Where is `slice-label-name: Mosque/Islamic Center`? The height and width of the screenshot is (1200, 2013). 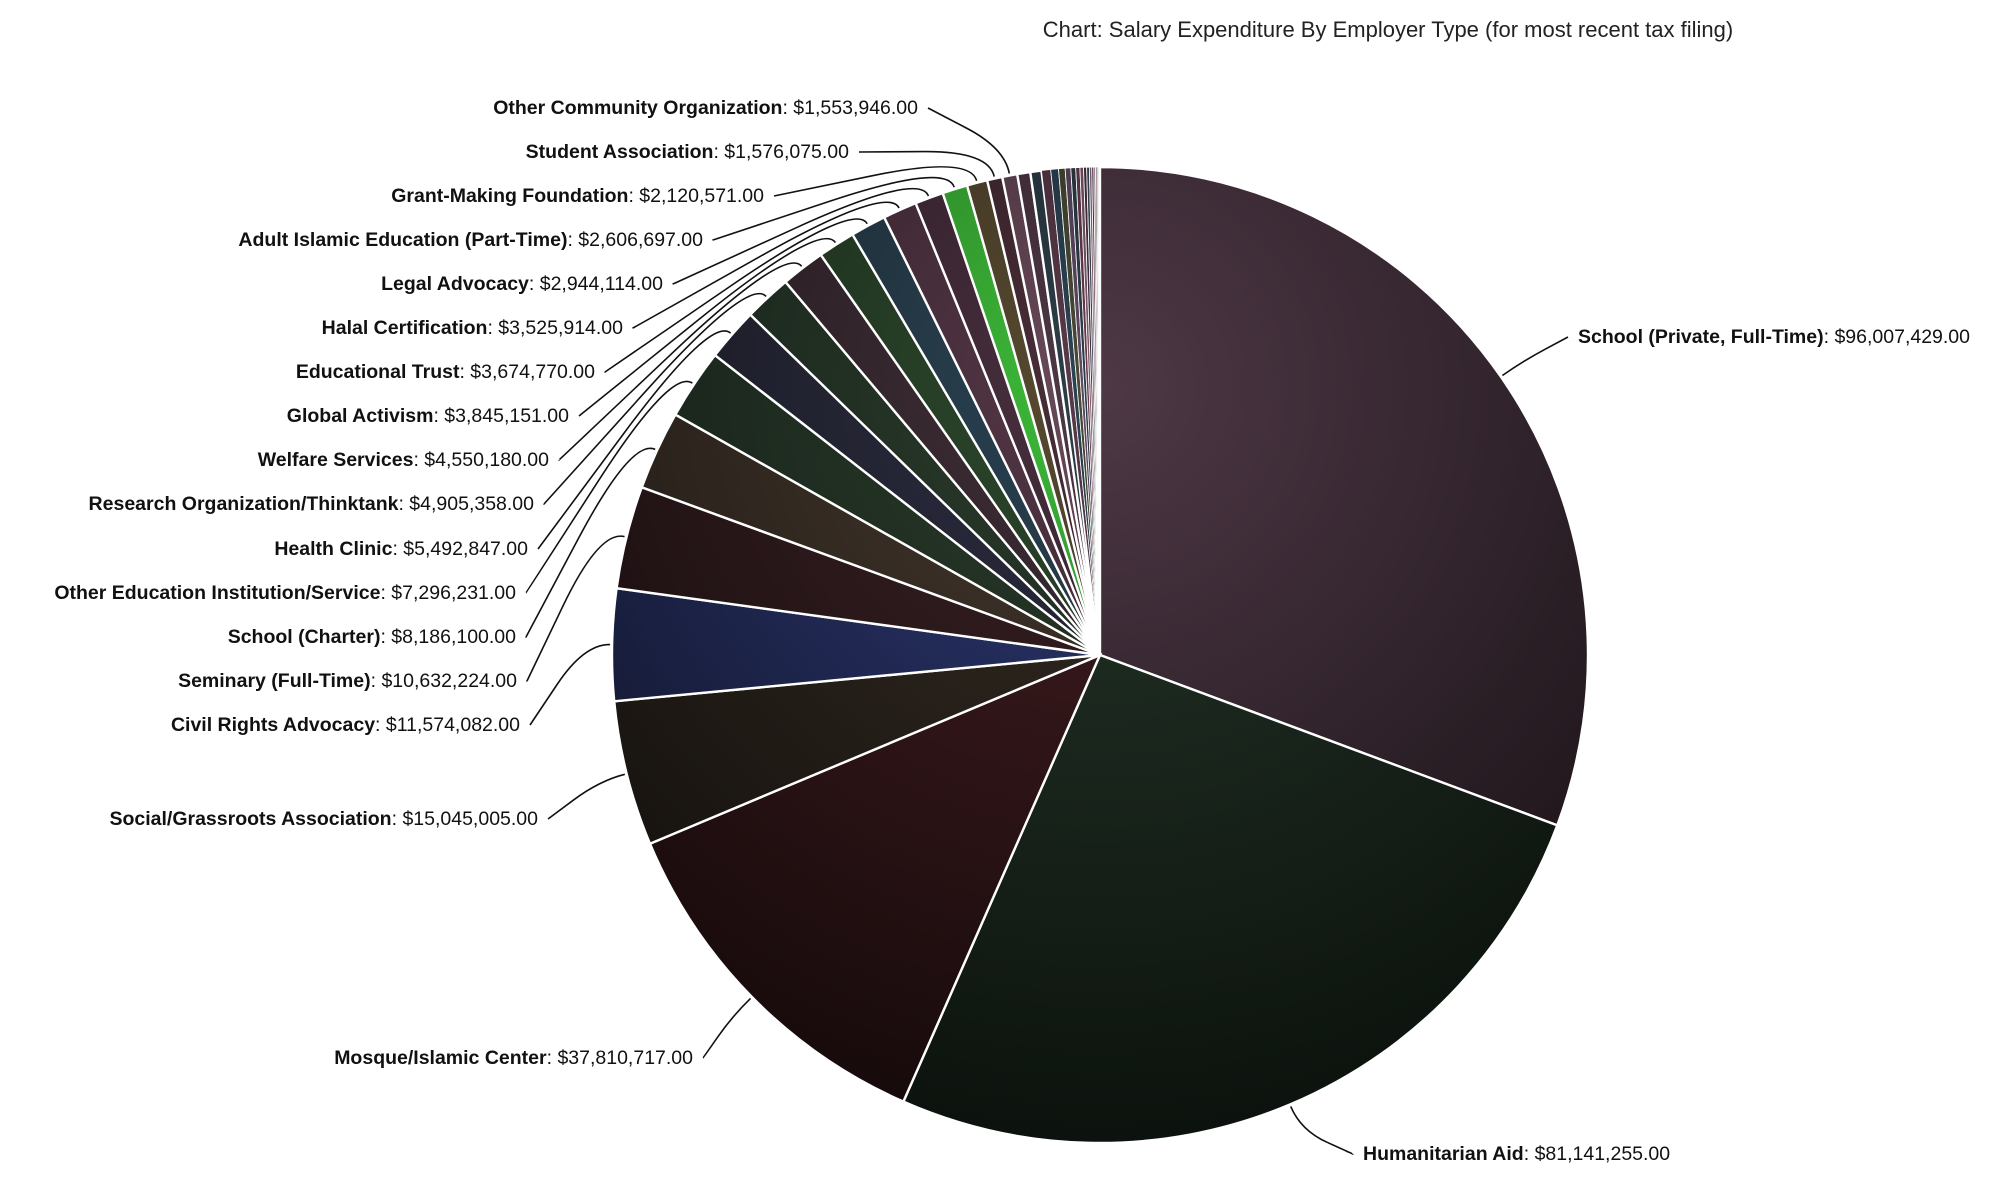 slice-label-name: Mosque/Islamic Center is located at coordinates (440, 1058).